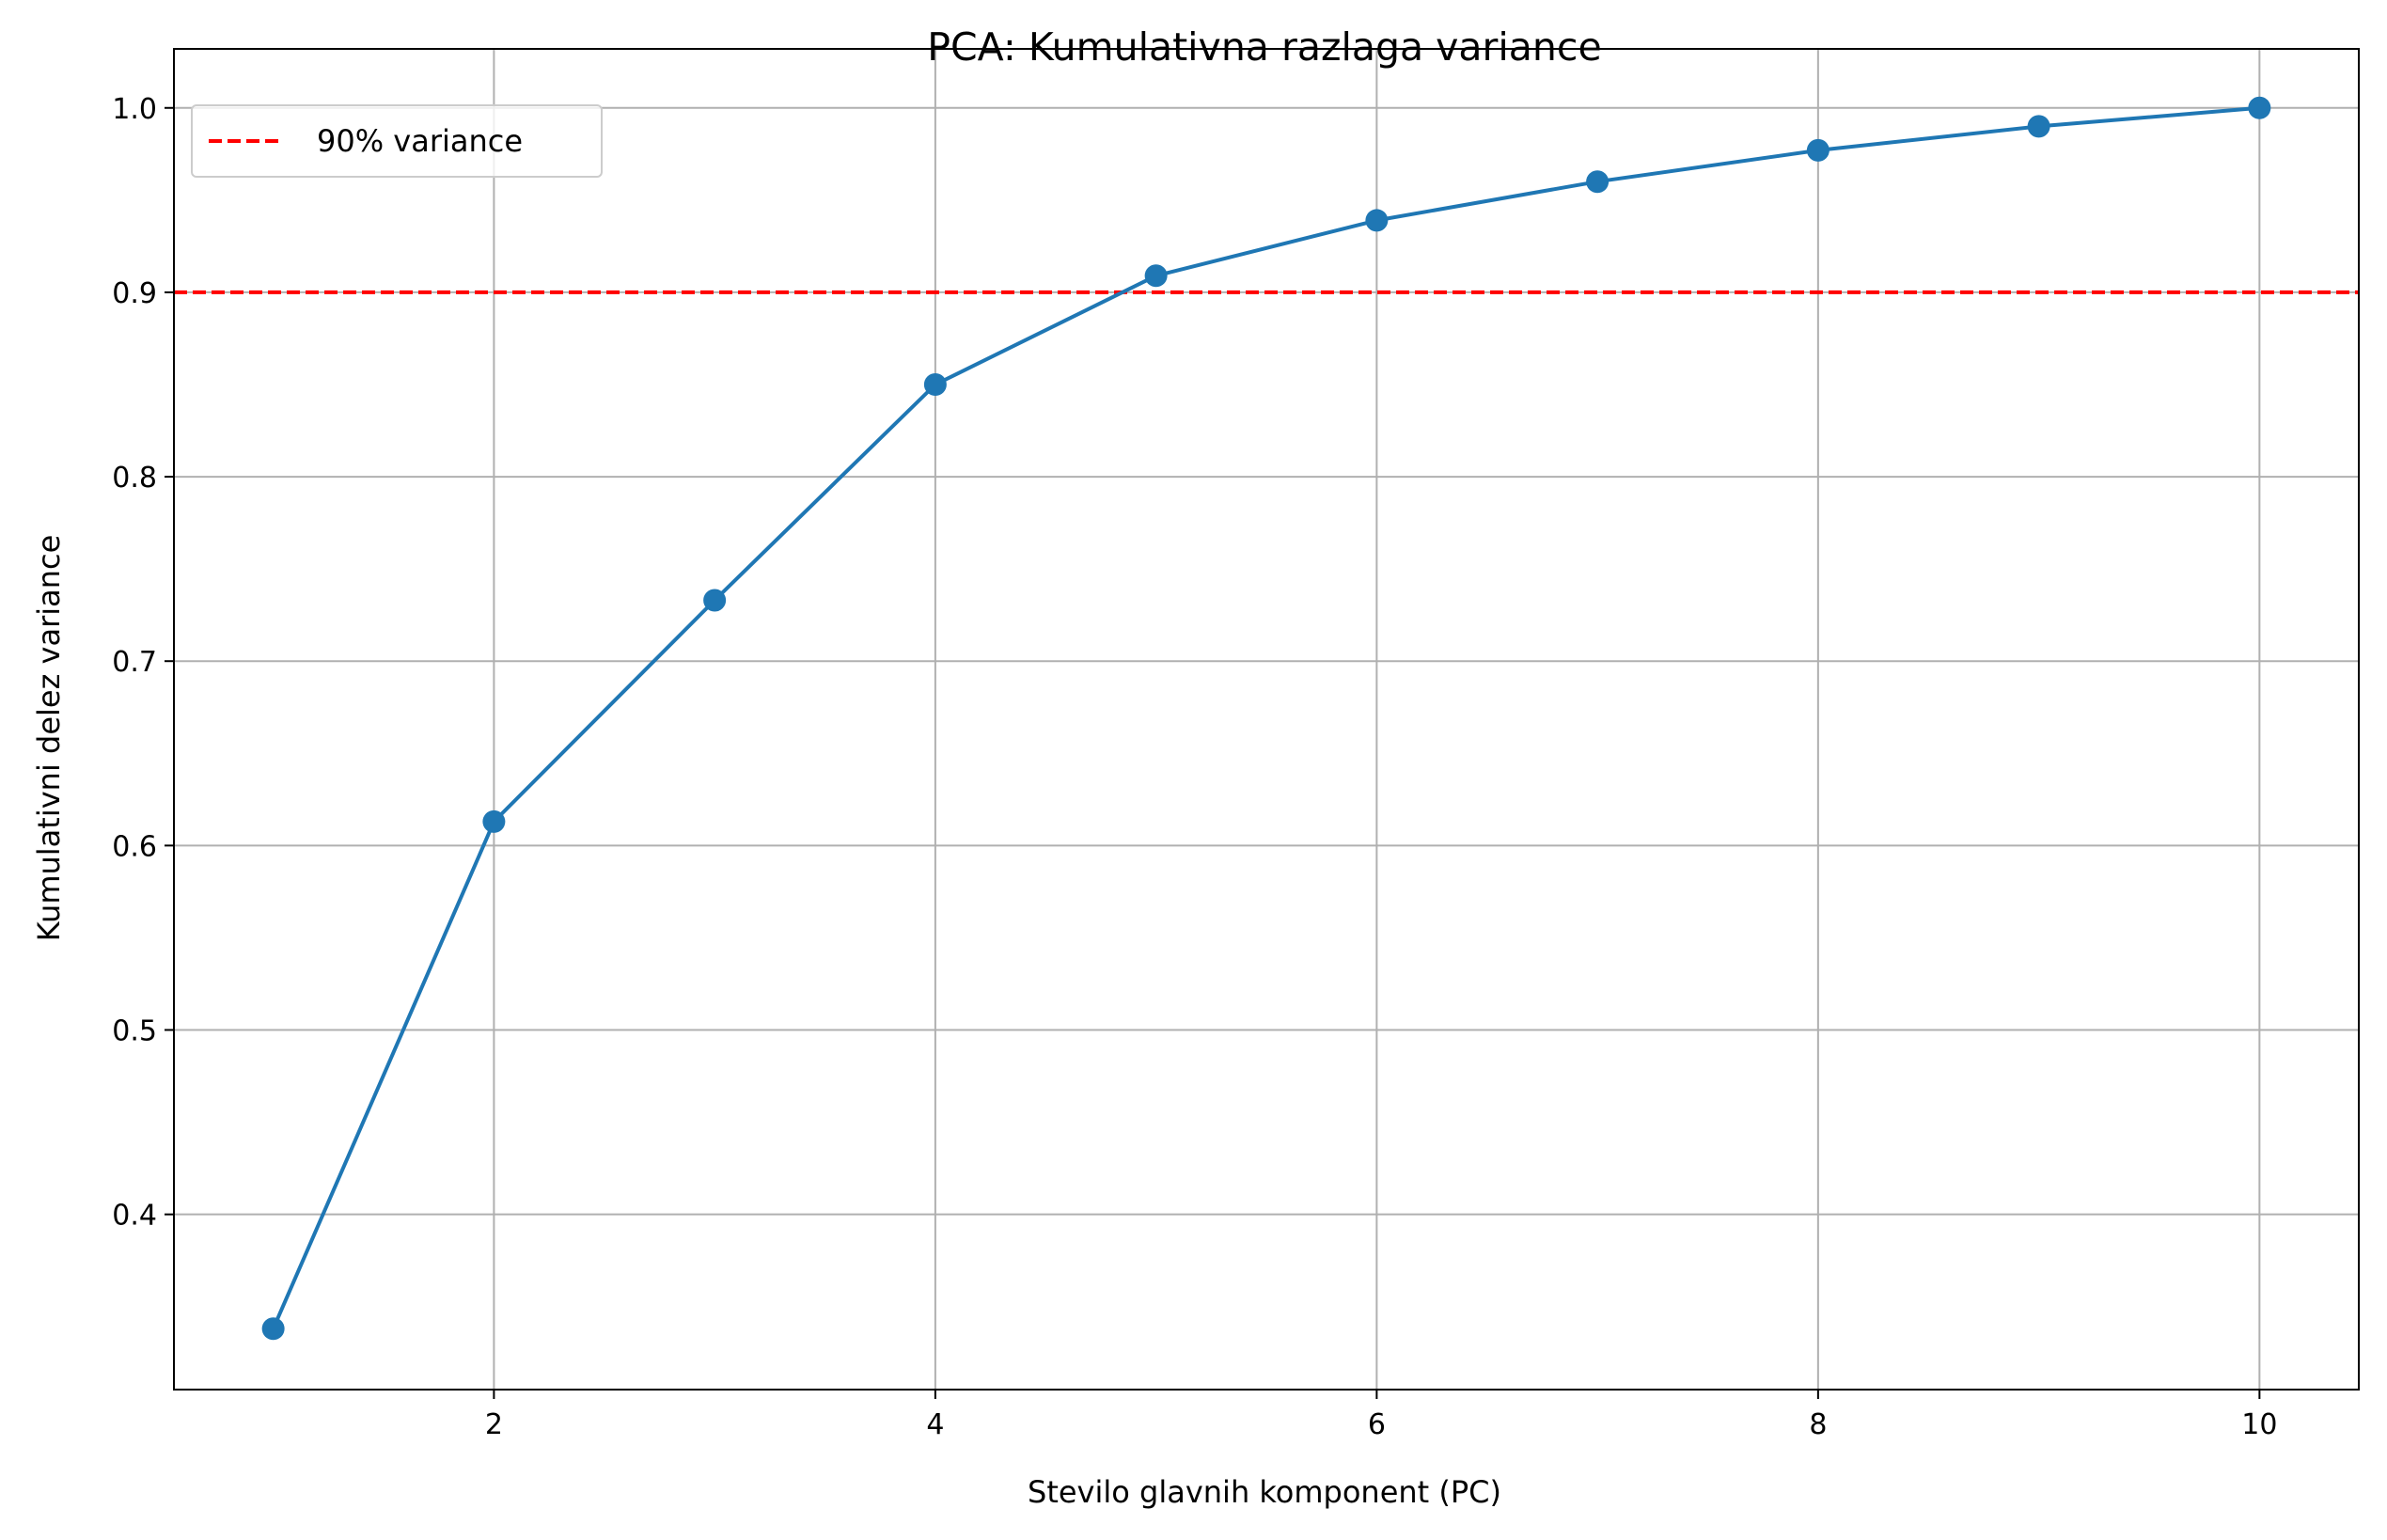 This screenshot has width=2387, height=1540. What do you see at coordinates (134, 847) in the screenshot?
I see `y-tick-label: 0.6` at bounding box center [134, 847].